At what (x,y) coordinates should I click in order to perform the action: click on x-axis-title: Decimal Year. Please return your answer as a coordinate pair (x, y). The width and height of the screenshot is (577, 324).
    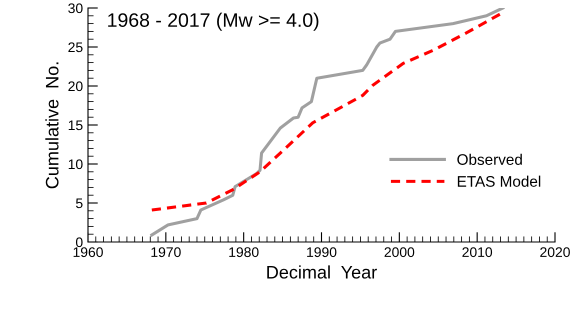
    Looking at the image, I should click on (322, 272).